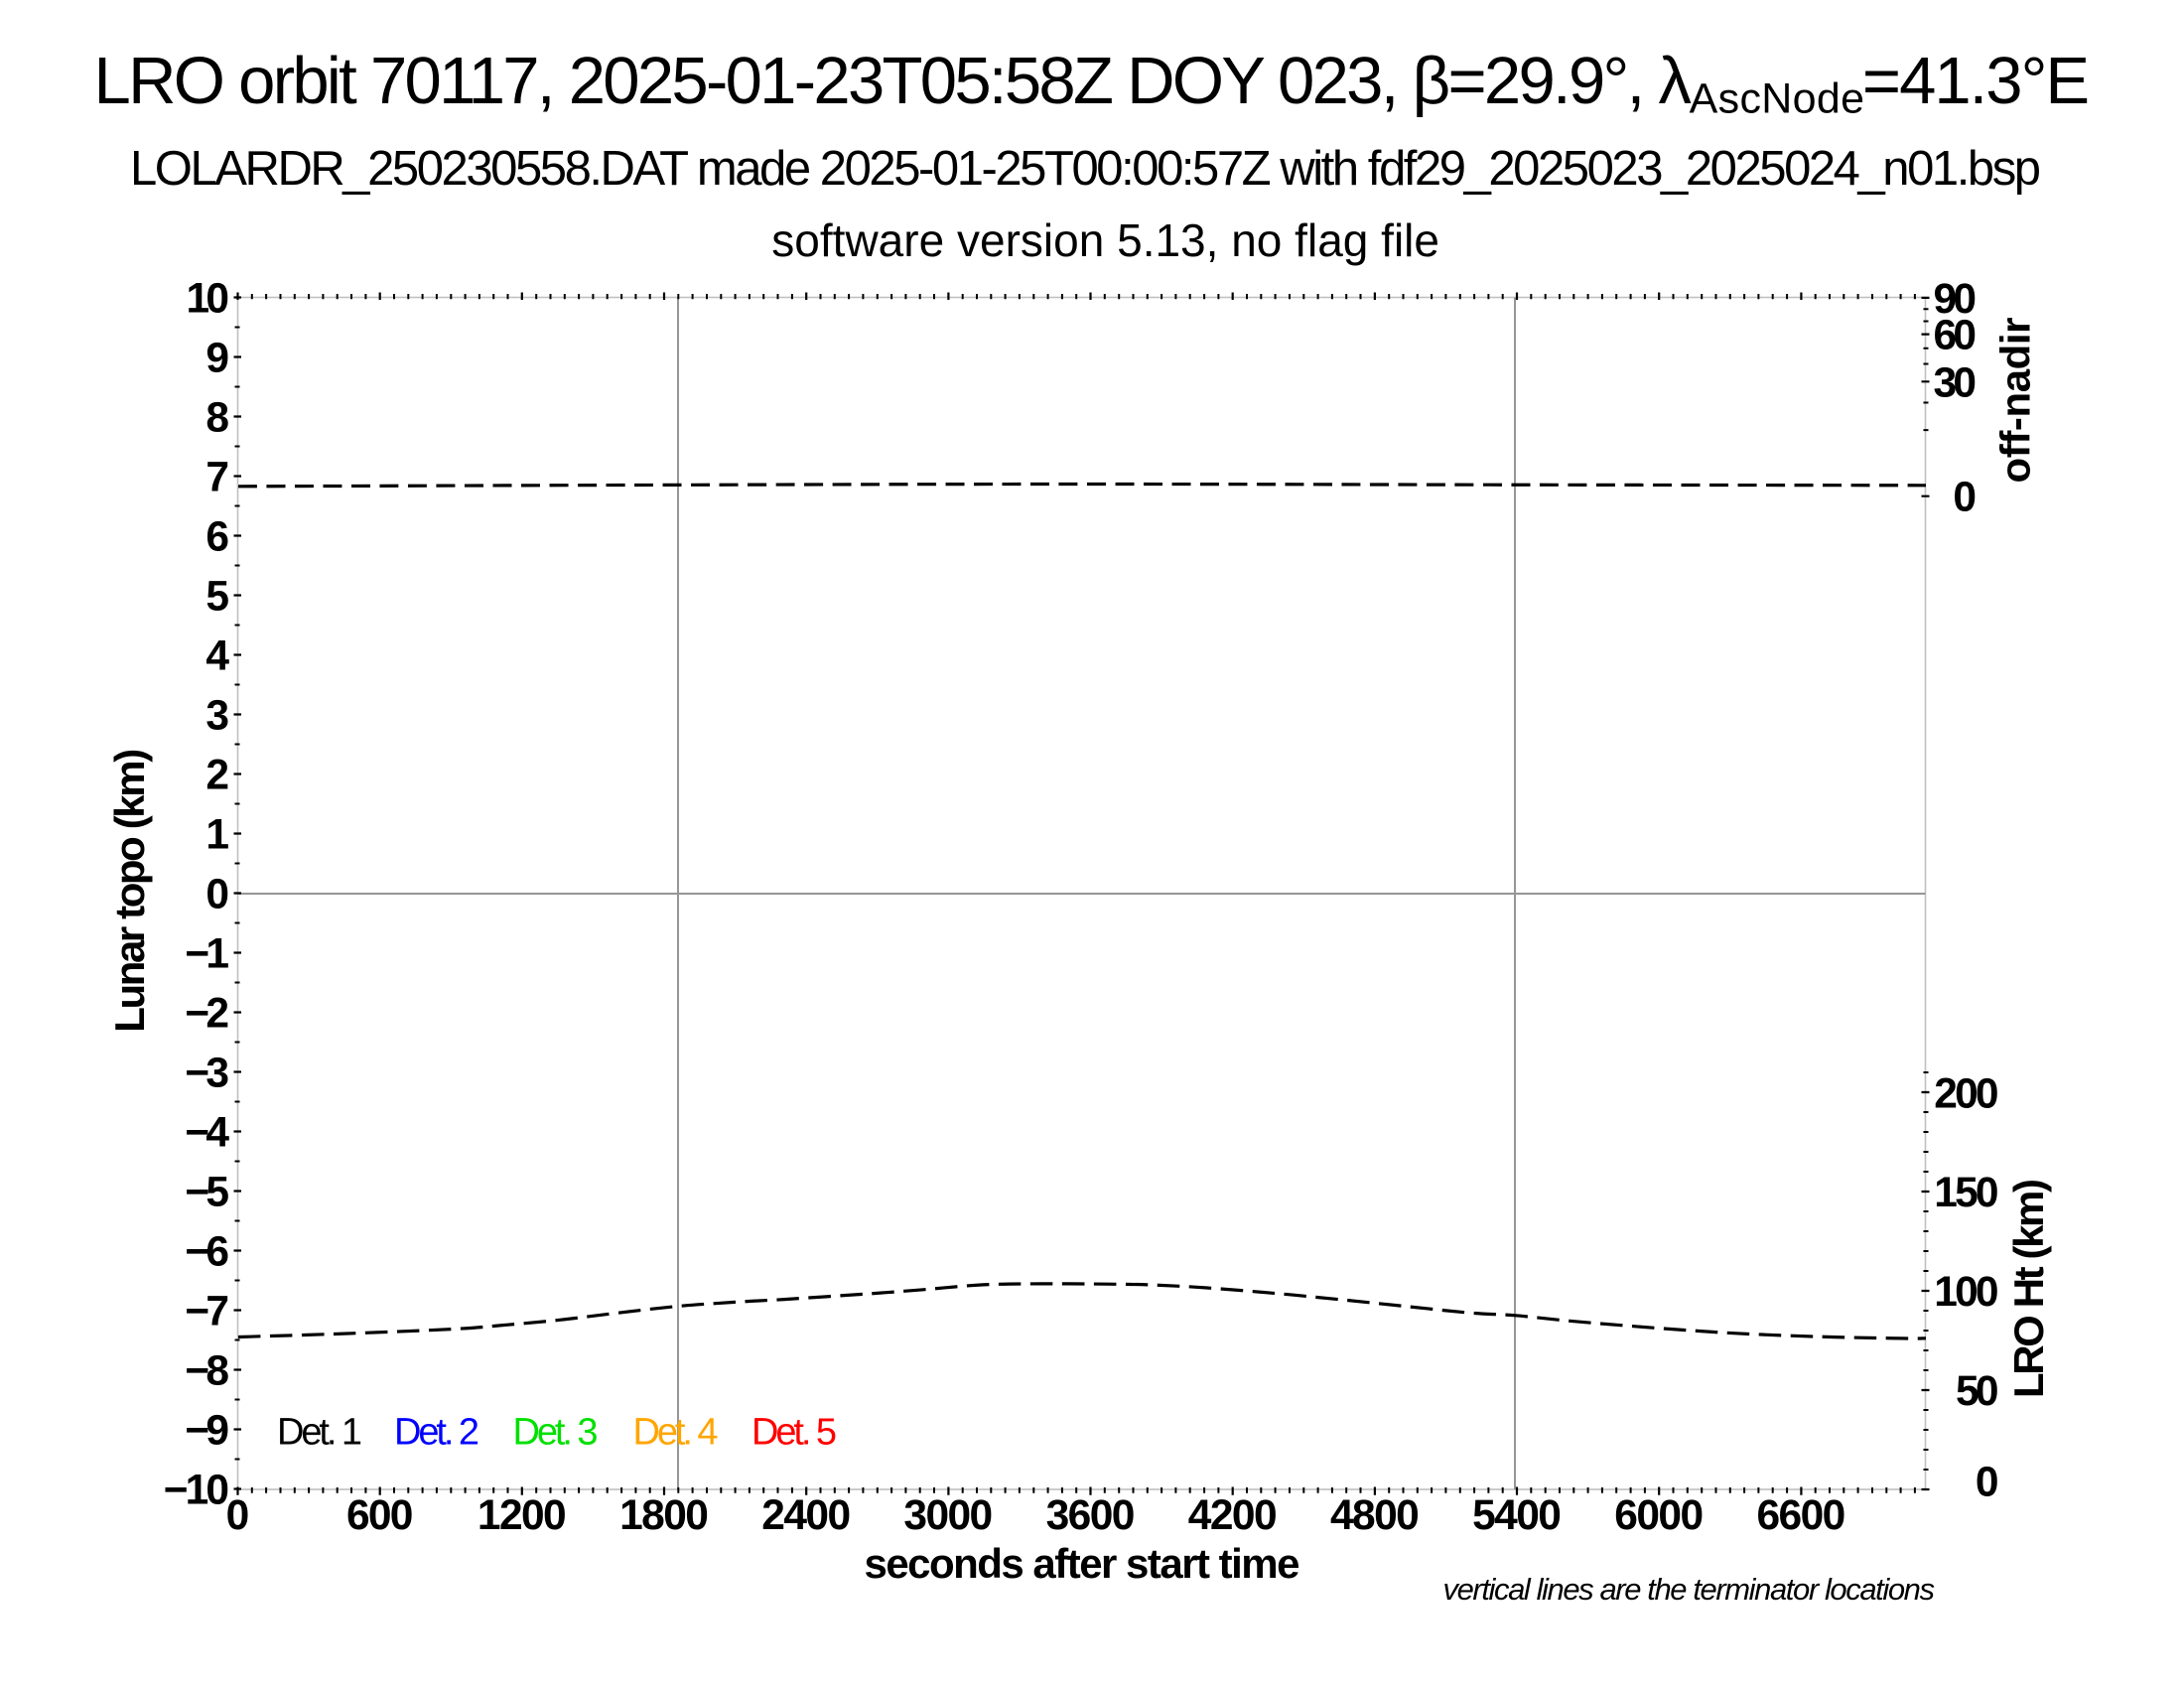  What do you see at coordinates (217, 716) in the screenshot?
I see `svg-text: 3` at bounding box center [217, 716].